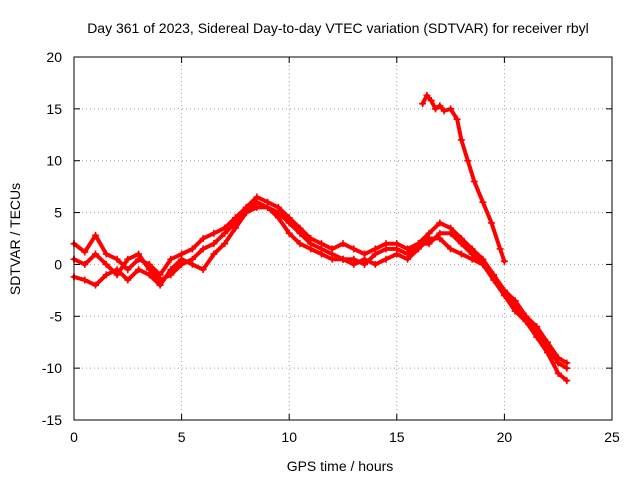 This screenshot has height=480, width=640. Describe the element at coordinates (15, 239) in the screenshot. I see `y-axis-label: SDTVAR / TECUs` at that location.